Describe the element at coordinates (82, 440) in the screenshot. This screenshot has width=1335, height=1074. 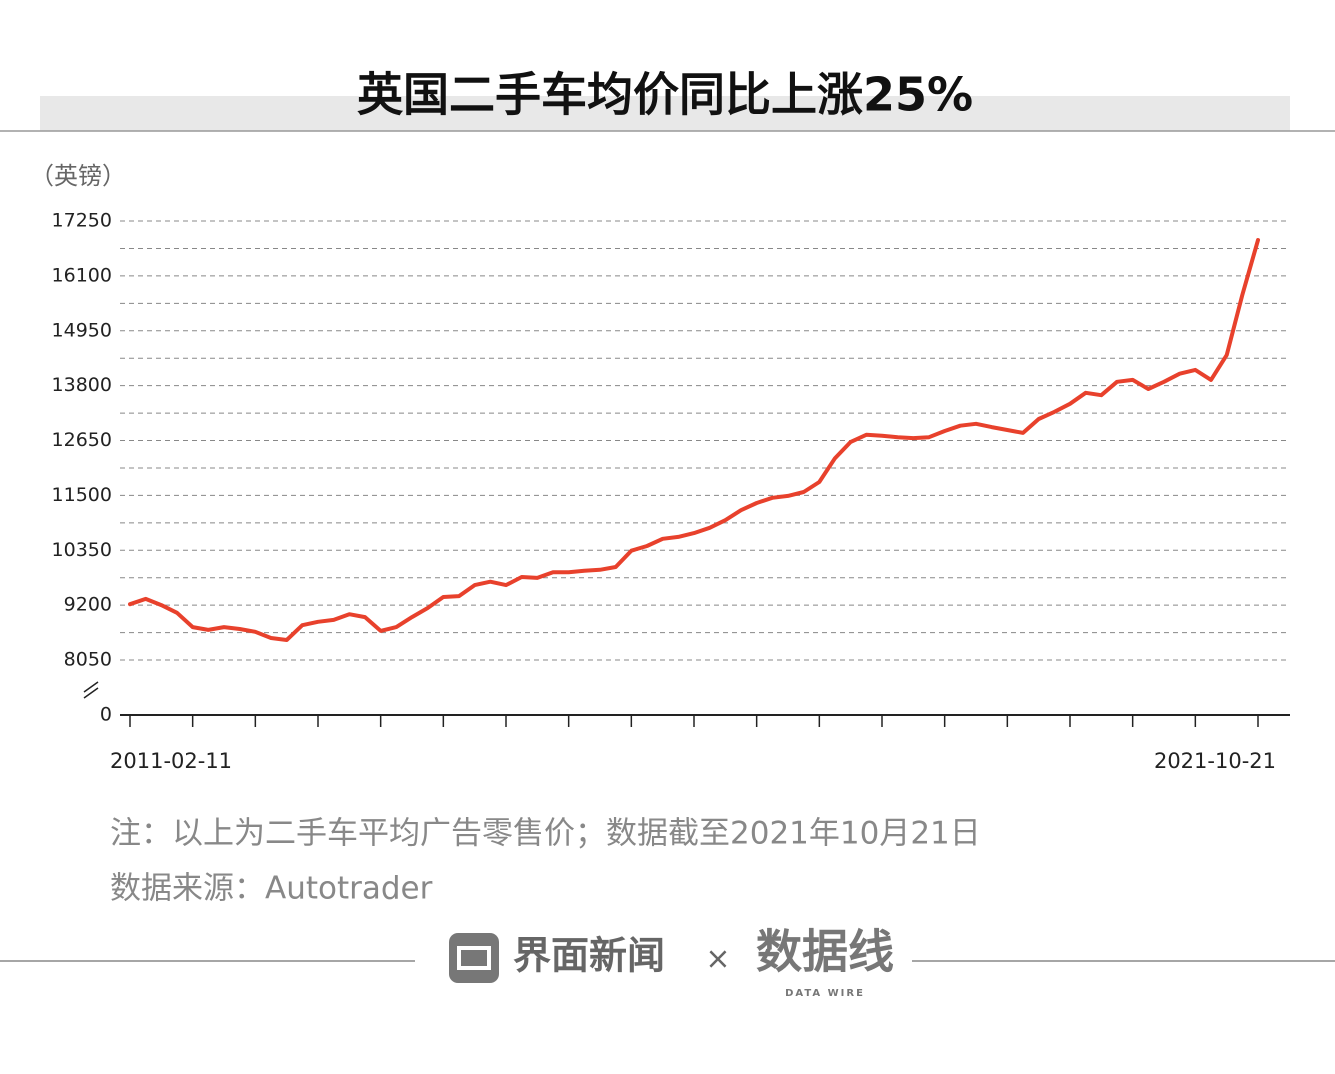
I see `y-tick-label: 12650` at that location.